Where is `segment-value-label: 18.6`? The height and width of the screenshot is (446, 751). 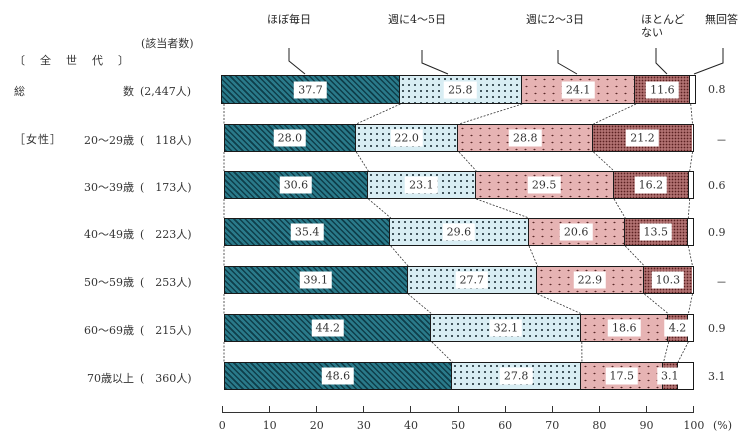 segment-value-label: 18.6 is located at coordinates (624, 328).